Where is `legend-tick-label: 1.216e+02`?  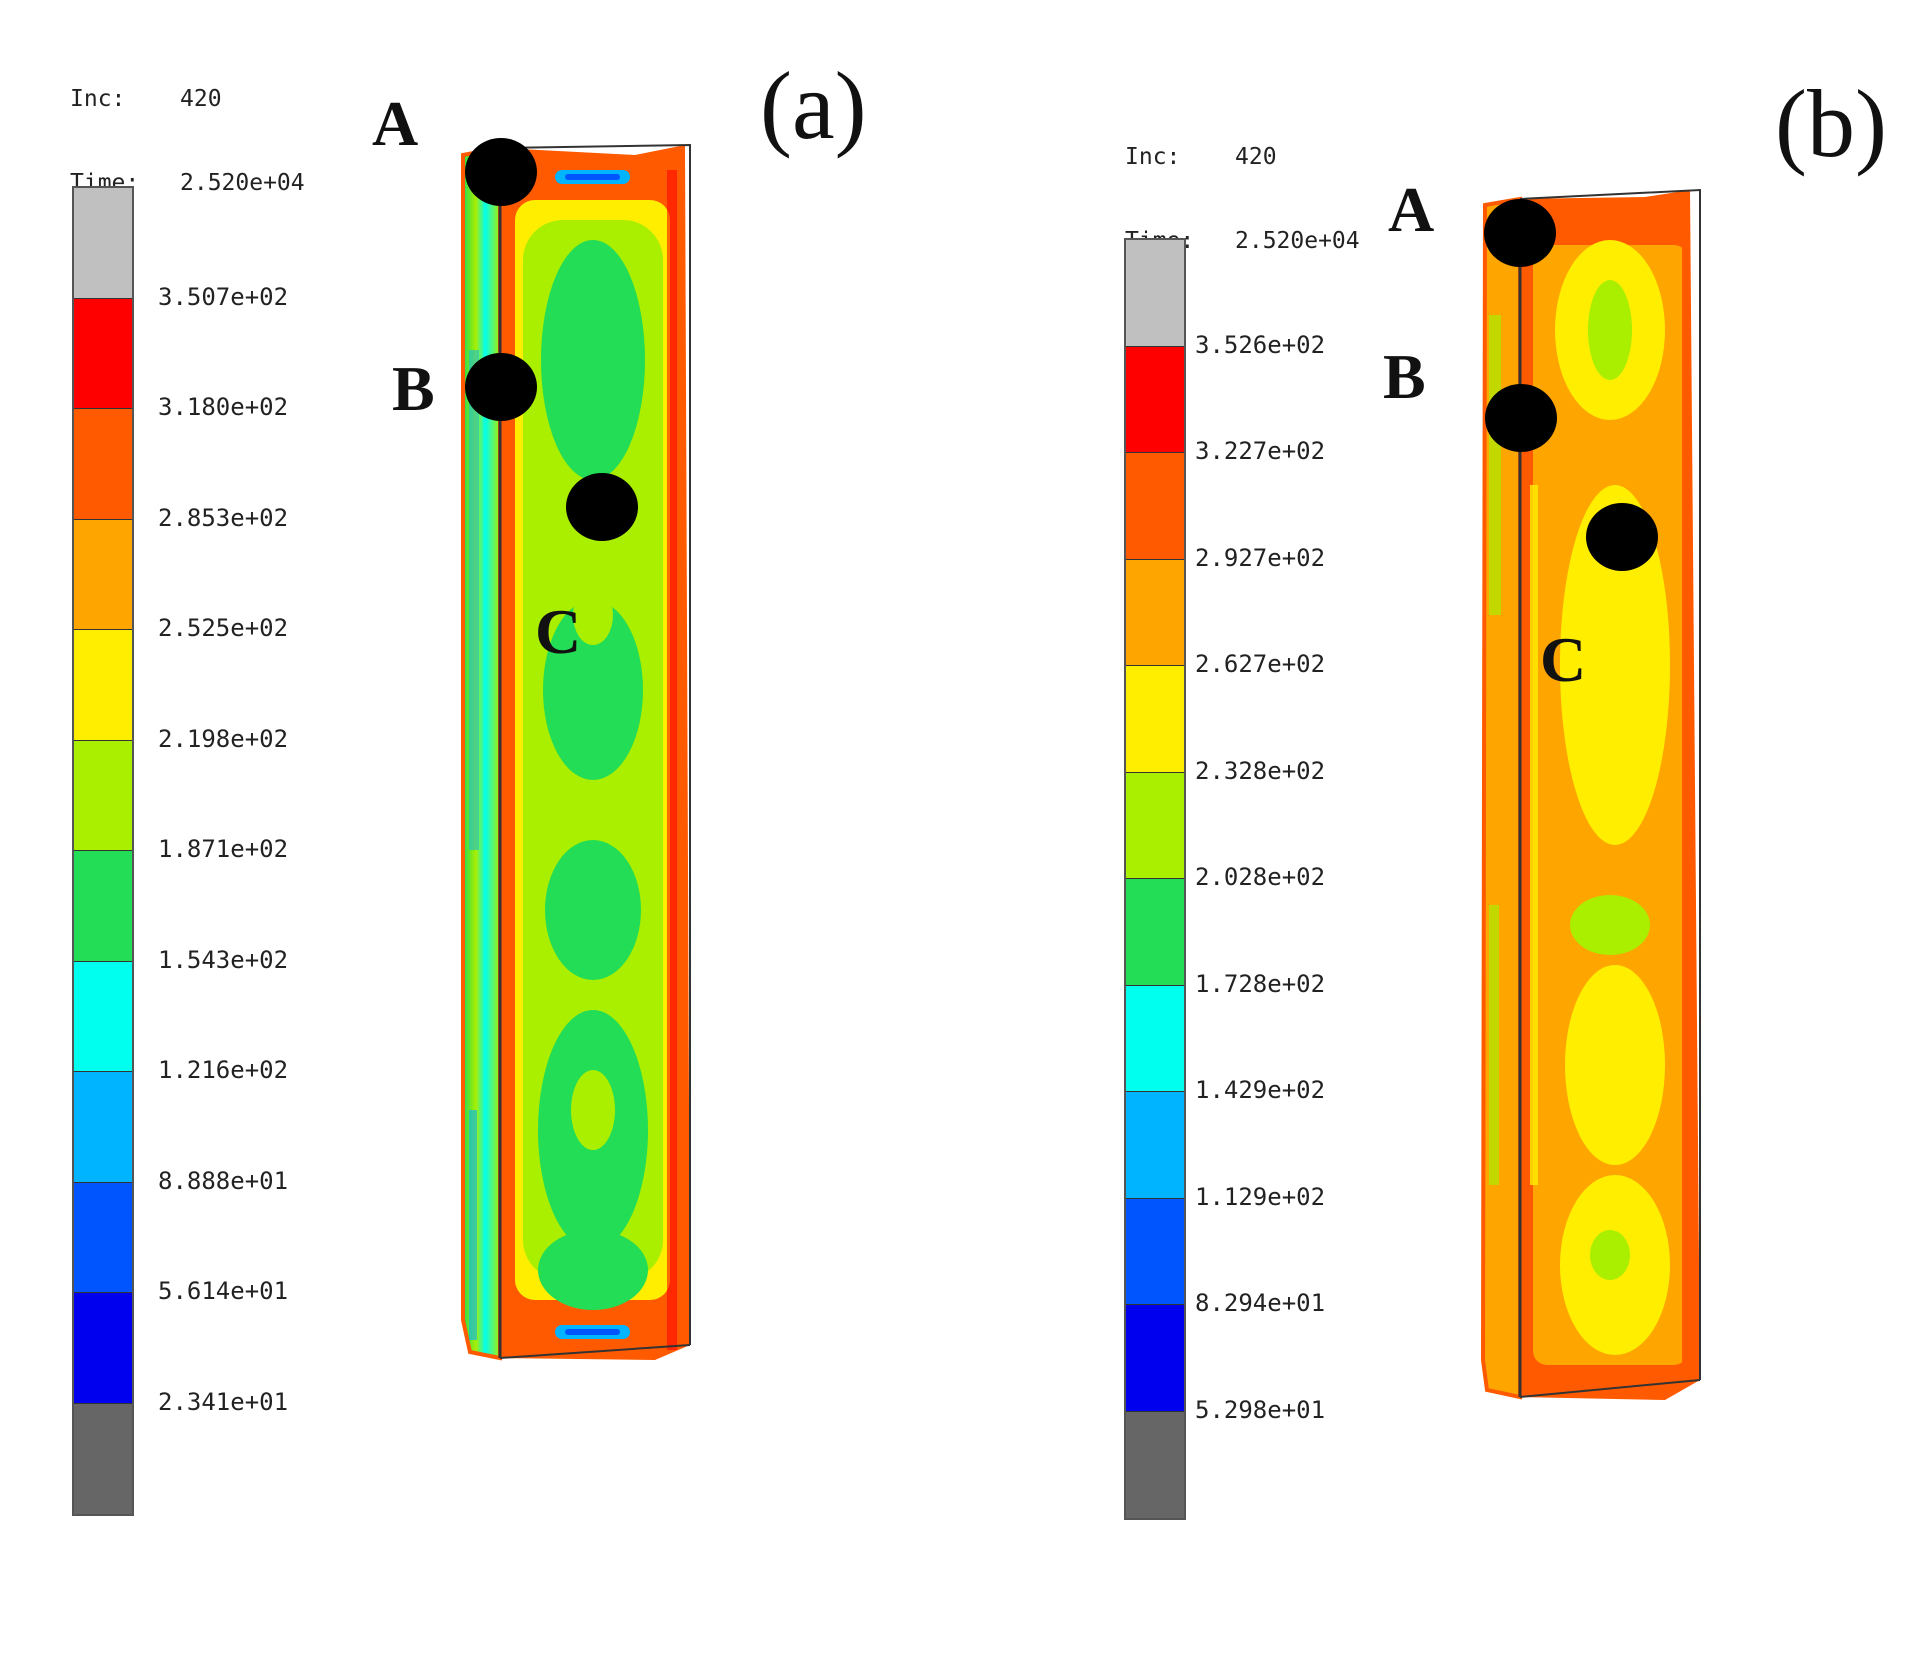
legend-tick-label: 1.216e+02 is located at coordinates (223, 1070).